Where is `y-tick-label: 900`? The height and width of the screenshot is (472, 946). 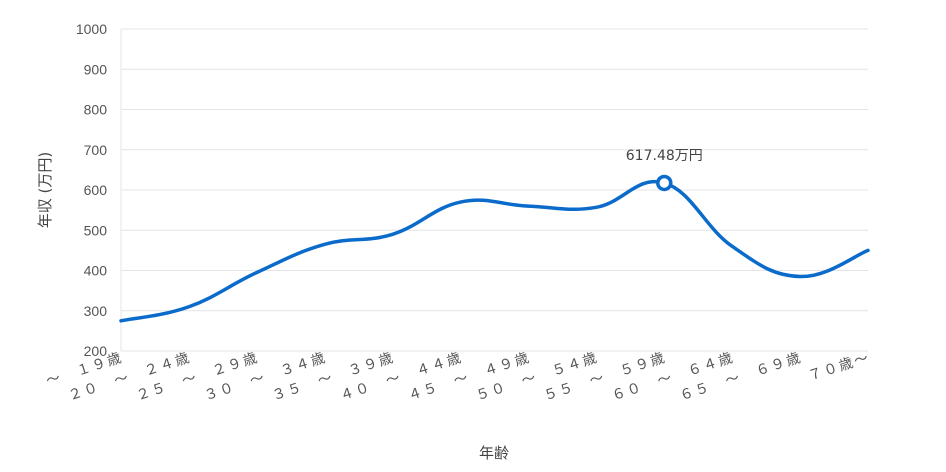 y-tick-label: 900 is located at coordinates (96, 69).